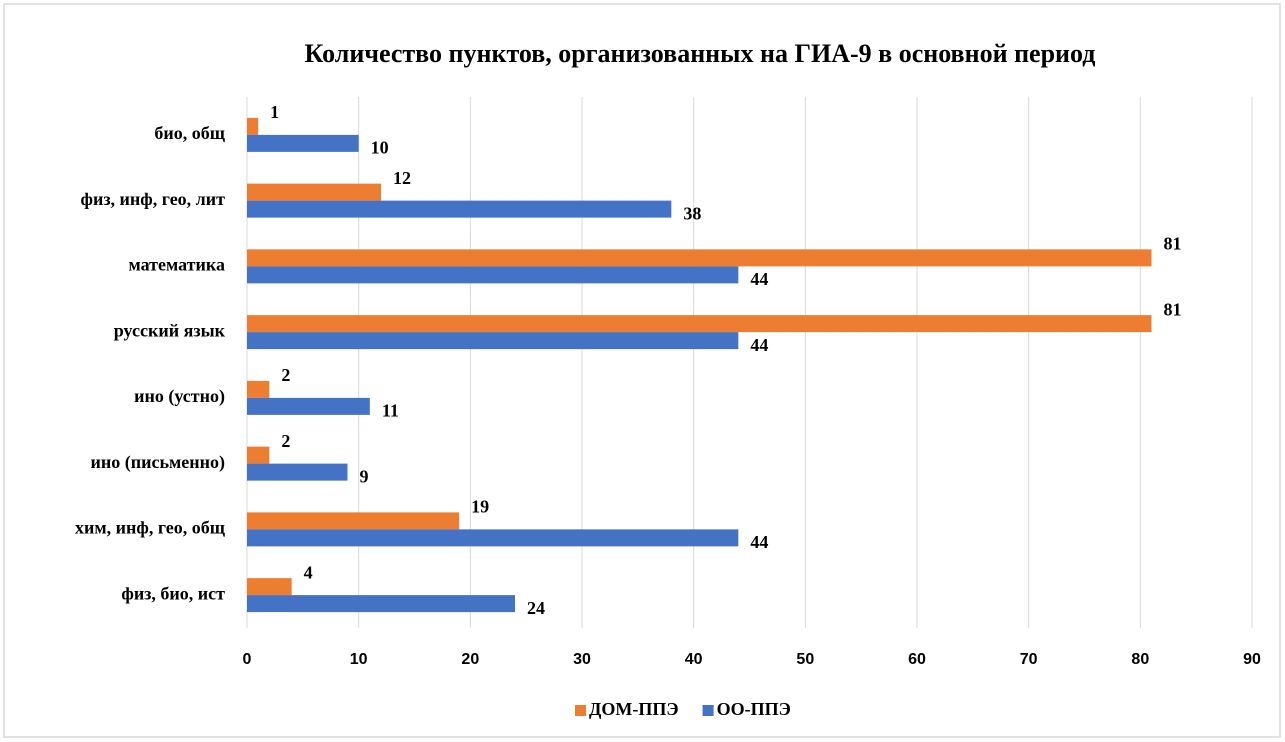 This screenshot has width=1285, height=742. Describe the element at coordinates (536, 608) in the screenshot. I see `data-label: 24` at that location.